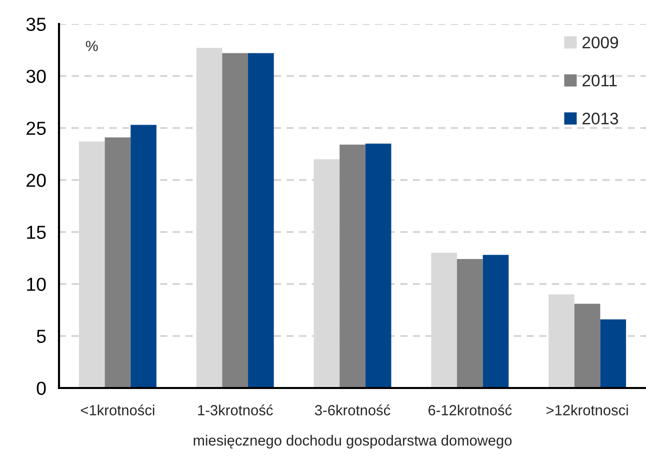 The height and width of the screenshot is (459, 646). Describe the element at coordinates (36, 180) in the screenshot. I see `y-tick-label: 20` at that location.